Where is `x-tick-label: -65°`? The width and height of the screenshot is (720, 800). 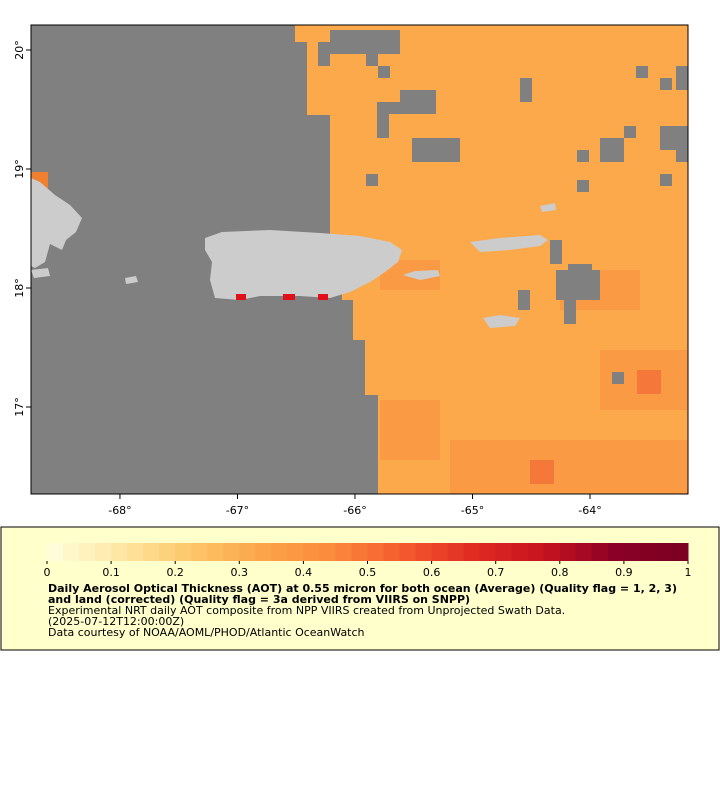
x-tick-label: -65° is located at coordinates (472, 510).